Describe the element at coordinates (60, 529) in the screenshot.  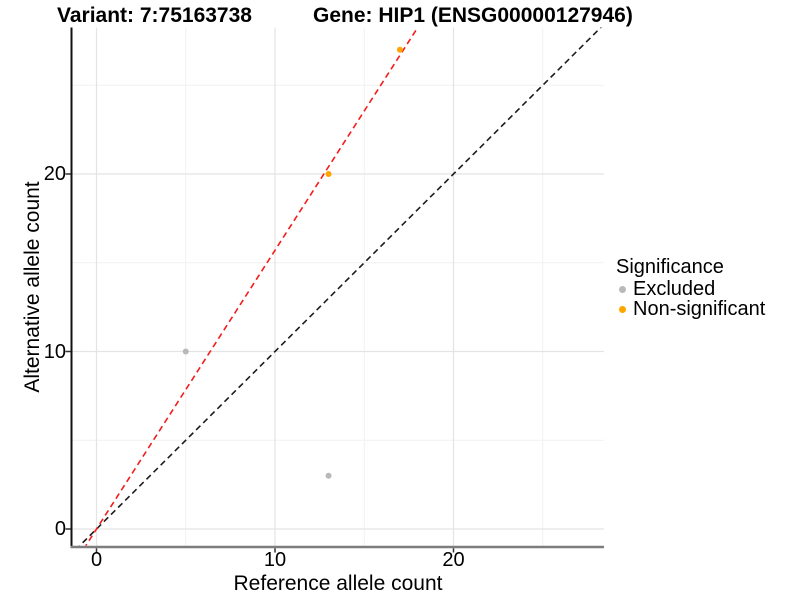
I see `y-tick-label: 0` at that location.